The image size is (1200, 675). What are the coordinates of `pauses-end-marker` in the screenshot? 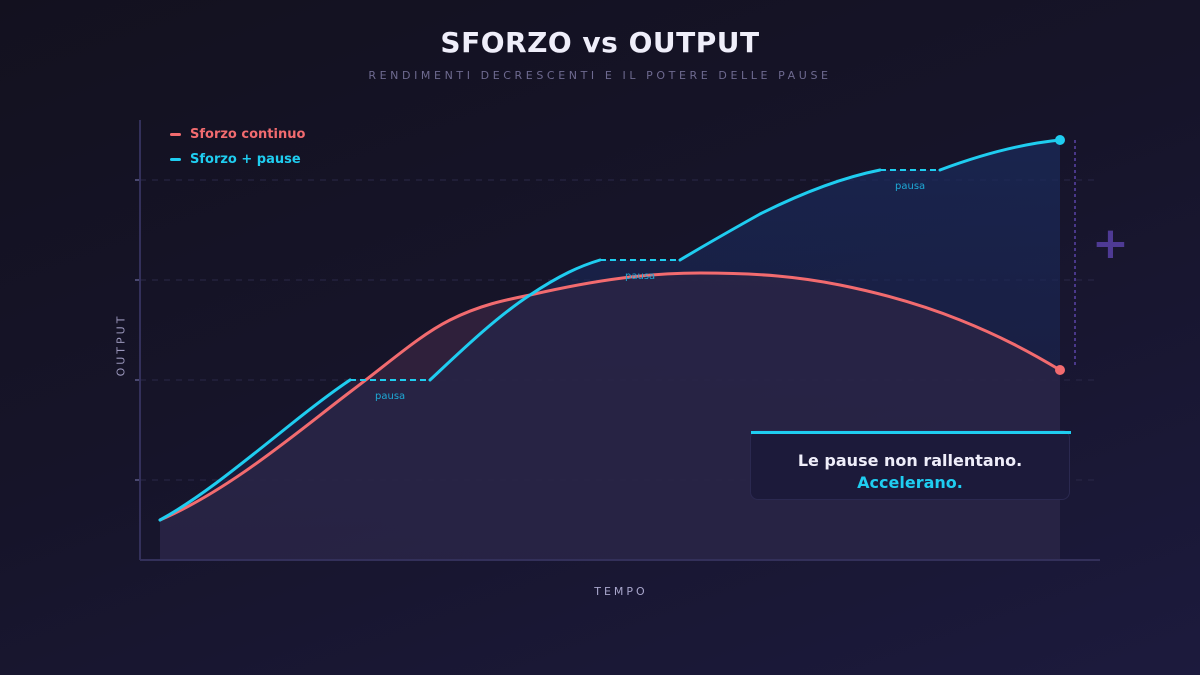 It's located at (1060, 140).